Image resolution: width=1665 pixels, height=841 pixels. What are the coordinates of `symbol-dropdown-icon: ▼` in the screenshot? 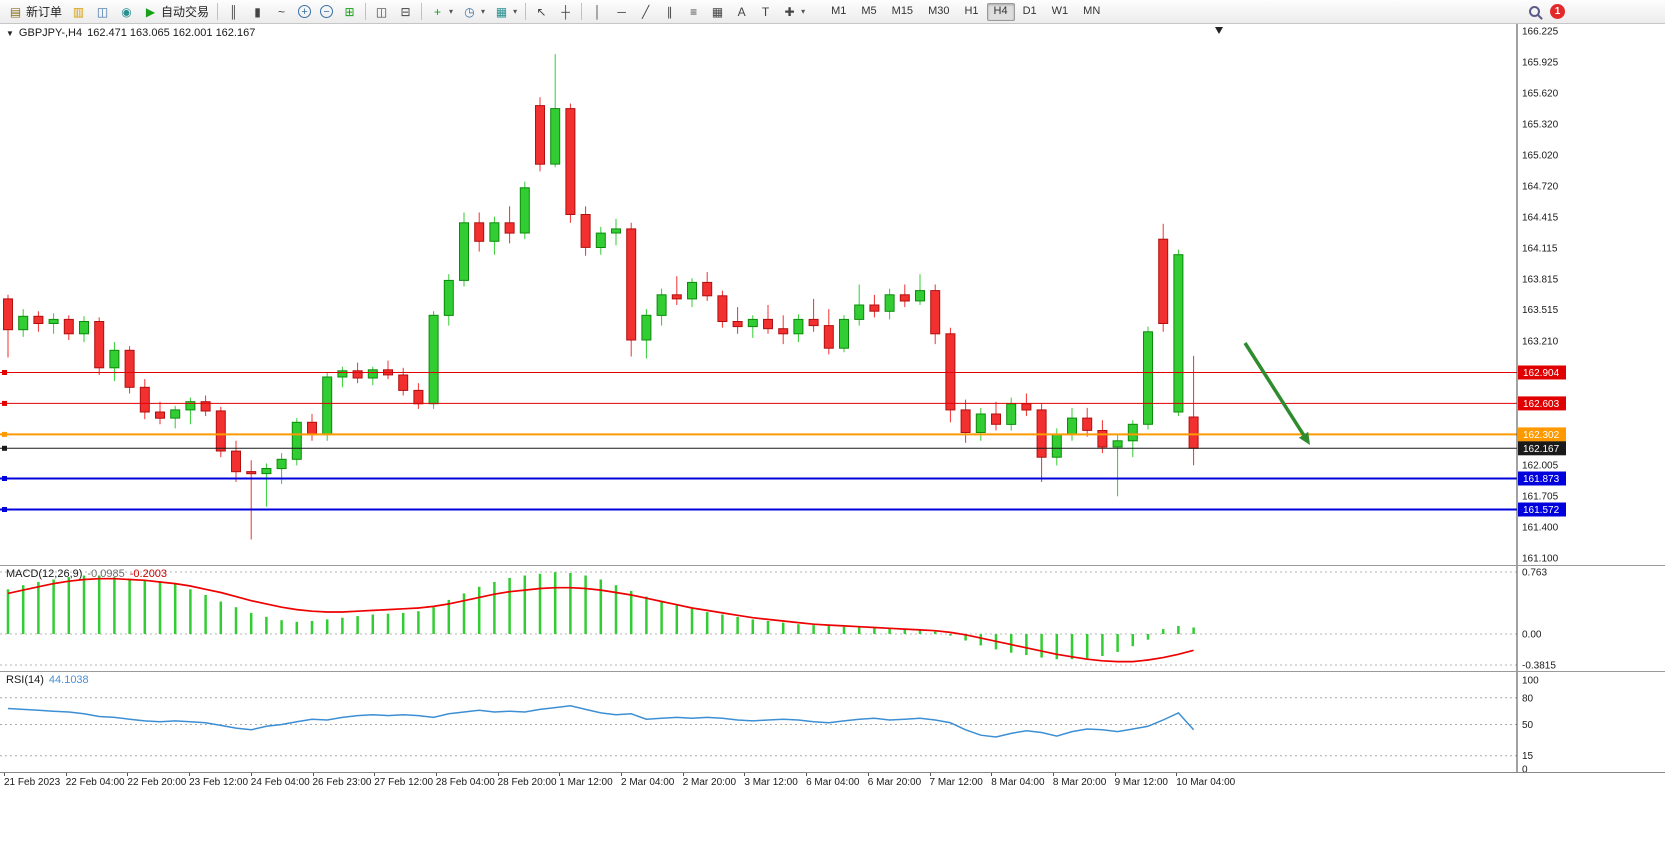 It's located at (10, 33).